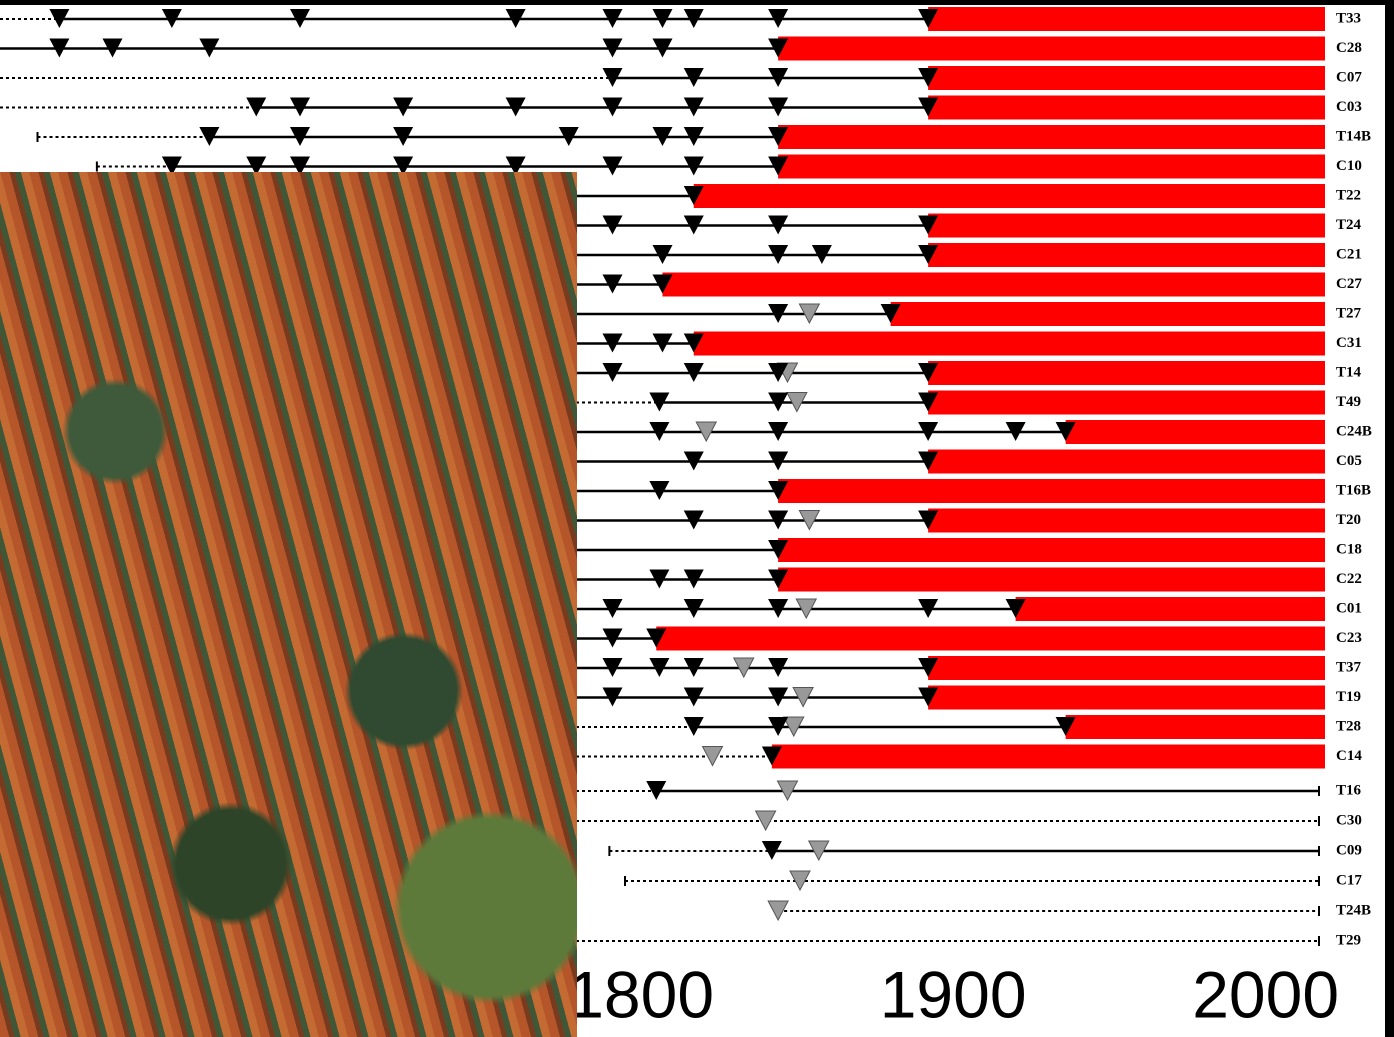 The width and height of the screenshot is (1394, 1037). Describe the element at coordinates (1349, 343) in the screenshot. I see `row-label: C31` at that location.